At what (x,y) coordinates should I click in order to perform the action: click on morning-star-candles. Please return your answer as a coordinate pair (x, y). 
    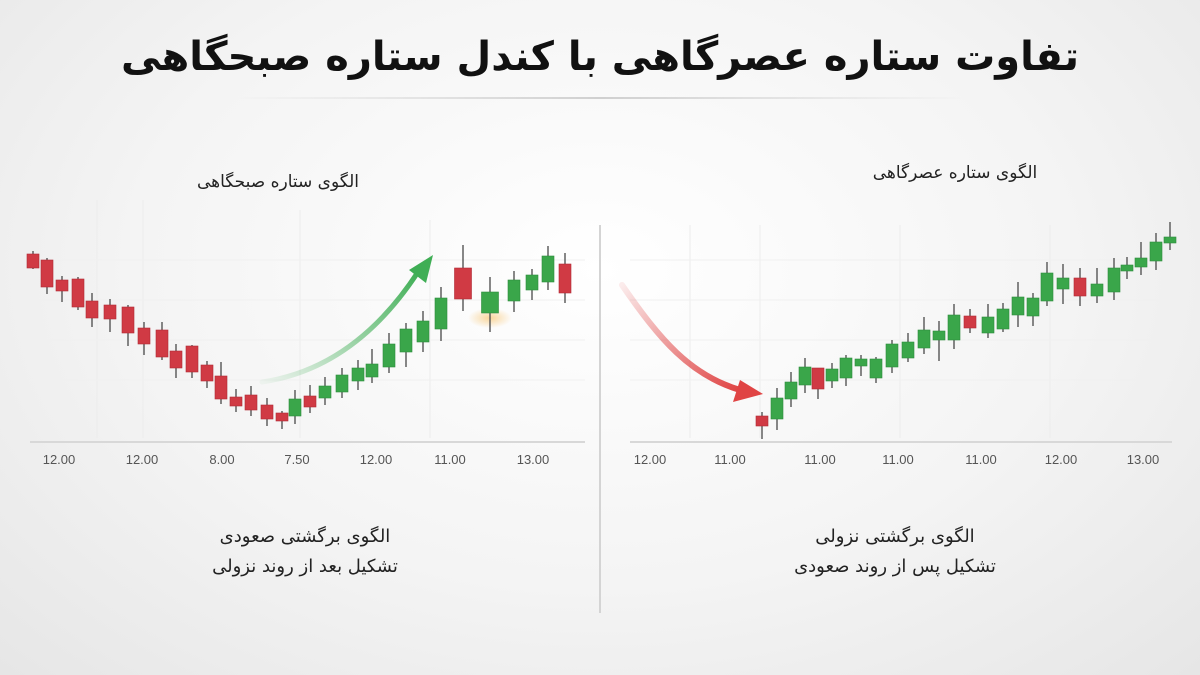
    Looking at the image, I should click on (299, 337).